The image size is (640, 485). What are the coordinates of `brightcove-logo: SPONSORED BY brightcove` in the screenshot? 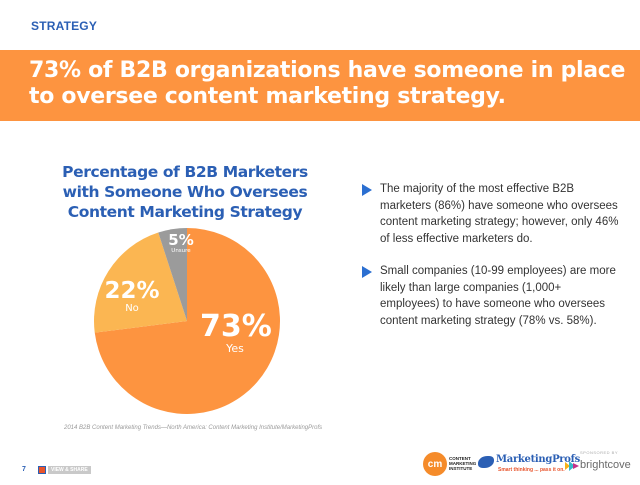 It's located at (598, 465).